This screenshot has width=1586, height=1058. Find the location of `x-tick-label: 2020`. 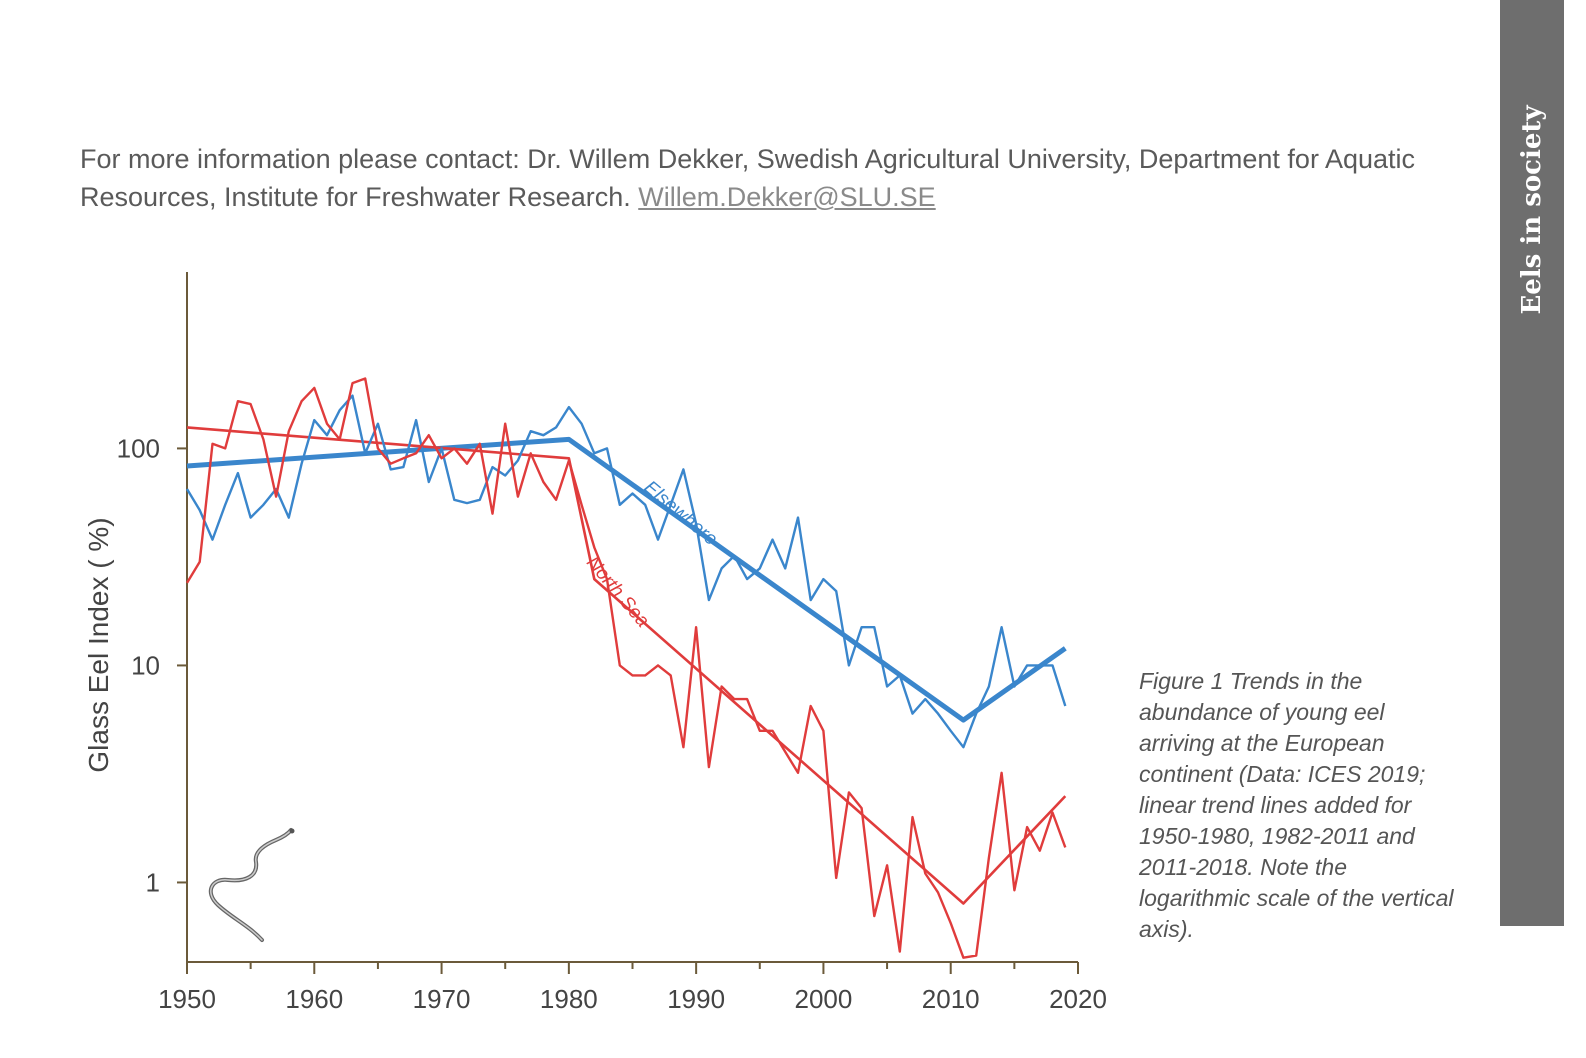

x-tick-label: 2020 is located at coordinates (1078, 999).